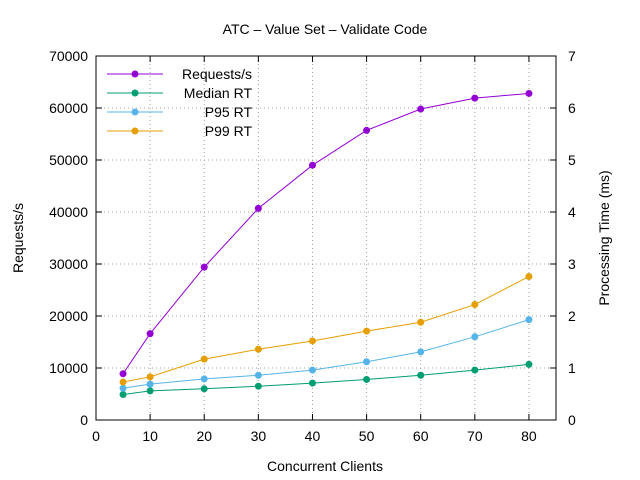  Describe the element at coordinates (68, 368) in the screenshot. I see `y-tick-label: 10000` at that location.